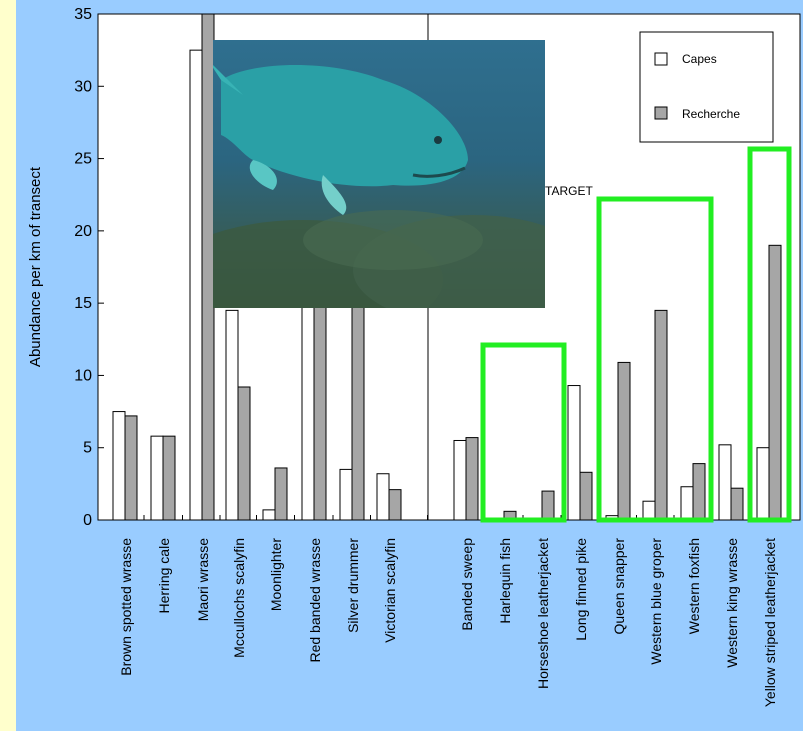  Describe the element at coordinates (83, 231) in the screenshot. I see `y-tick-label: 20` at that location.